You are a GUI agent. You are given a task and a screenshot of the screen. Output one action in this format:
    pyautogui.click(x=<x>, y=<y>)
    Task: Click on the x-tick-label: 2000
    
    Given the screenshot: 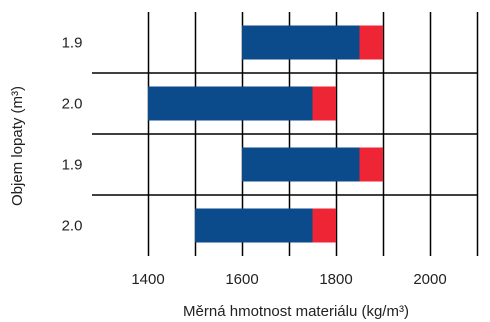 What is the action you would take?
    pyautogui.click(x=429, y=279)
    